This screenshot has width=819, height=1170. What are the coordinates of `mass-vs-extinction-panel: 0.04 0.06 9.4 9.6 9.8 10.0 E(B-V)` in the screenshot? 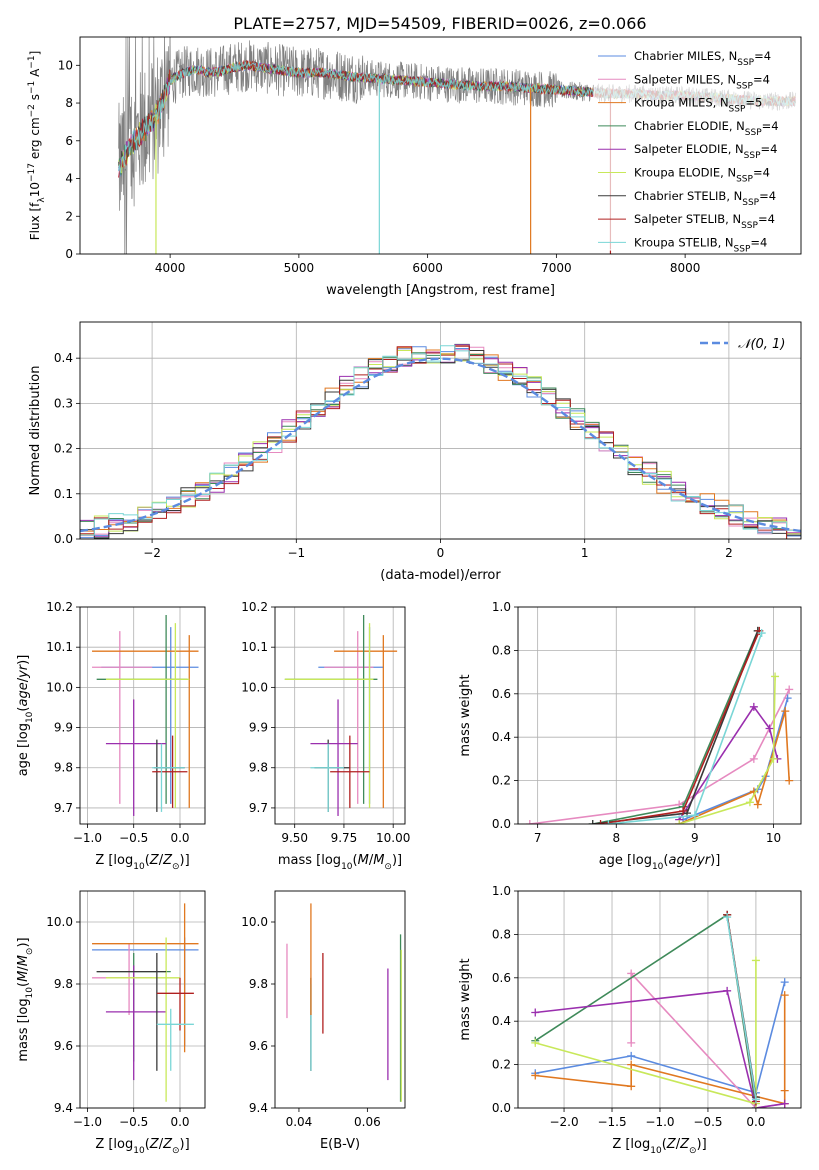 It's located at (323, 1021).